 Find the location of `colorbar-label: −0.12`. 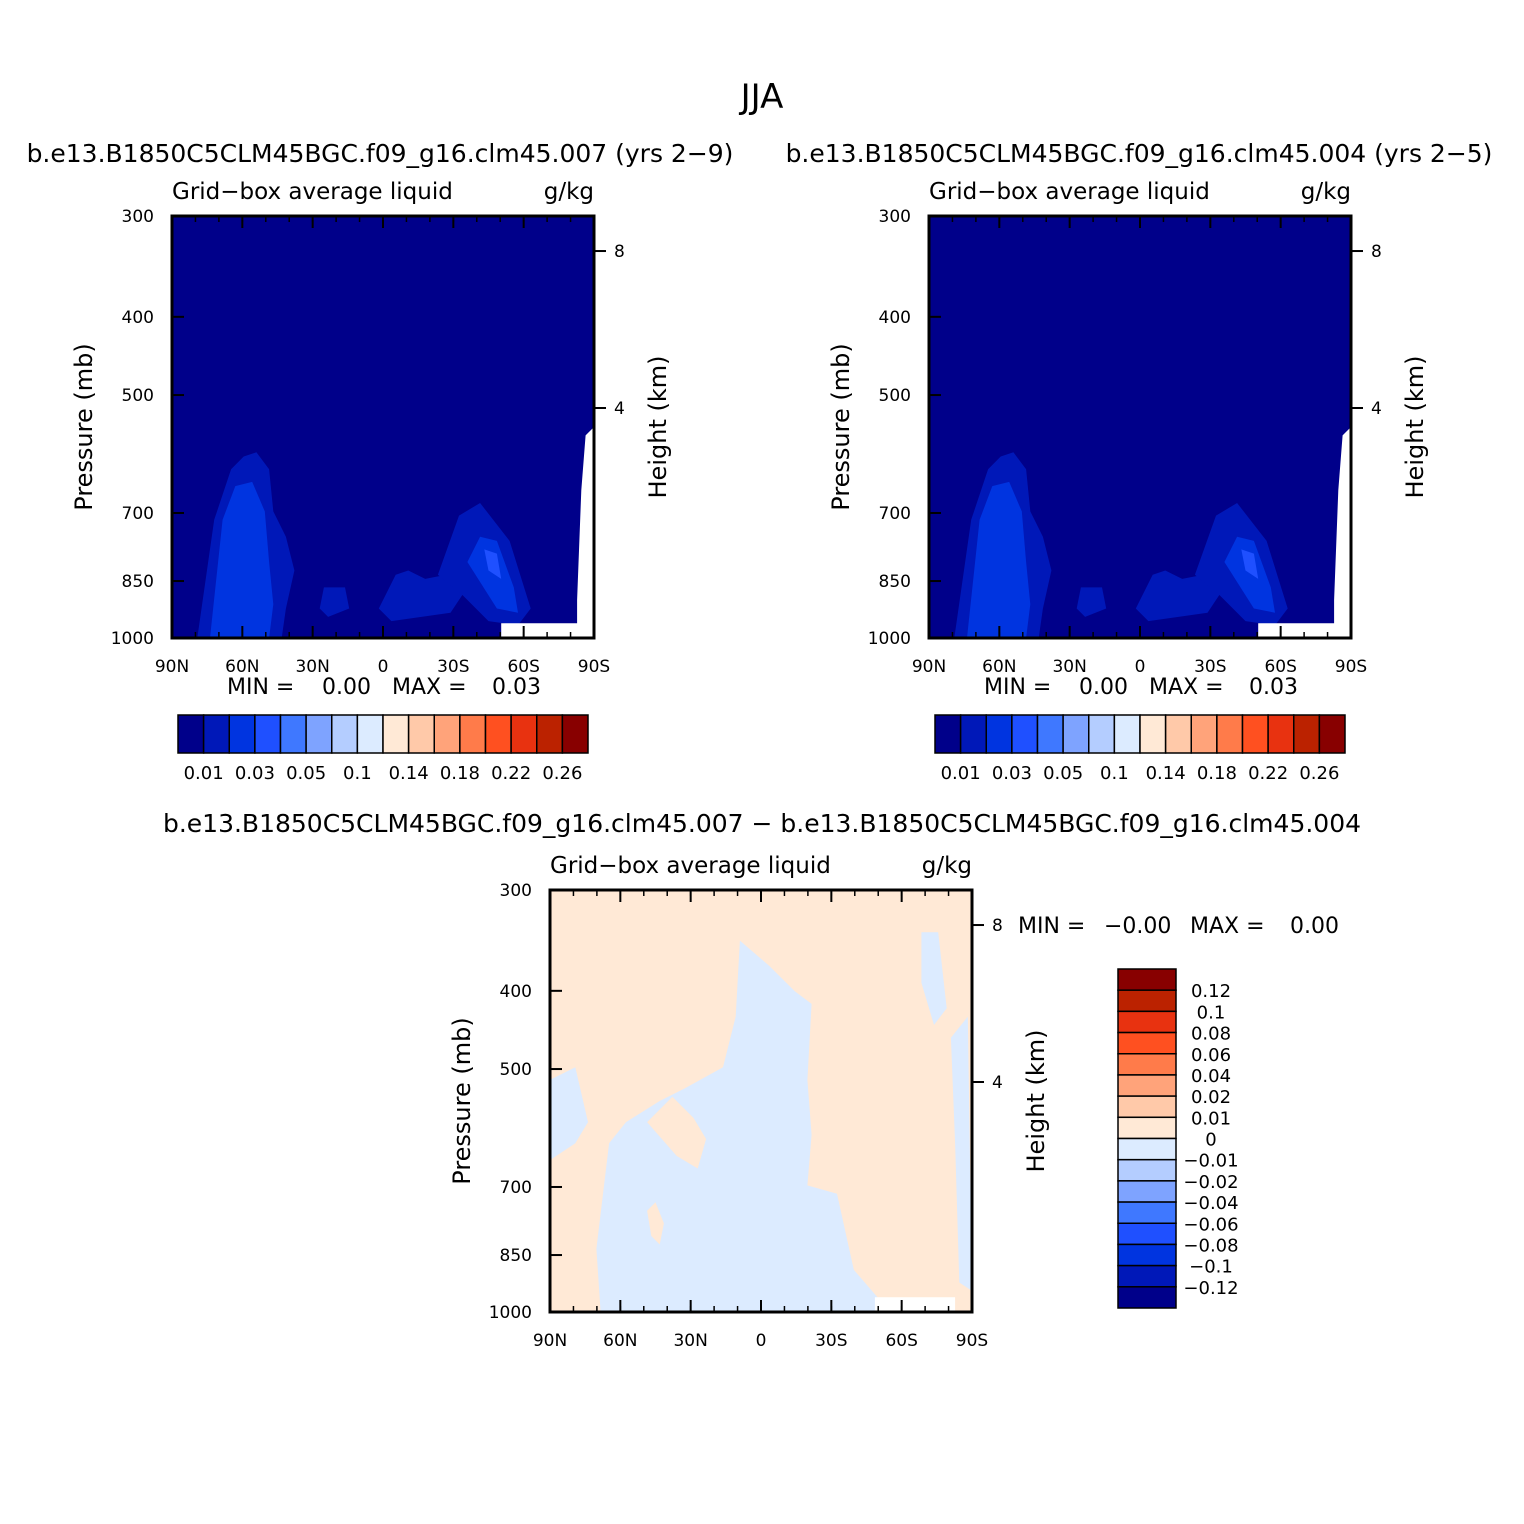

colorbar-label: −0.12 is located at coordinates (1210, 1288).